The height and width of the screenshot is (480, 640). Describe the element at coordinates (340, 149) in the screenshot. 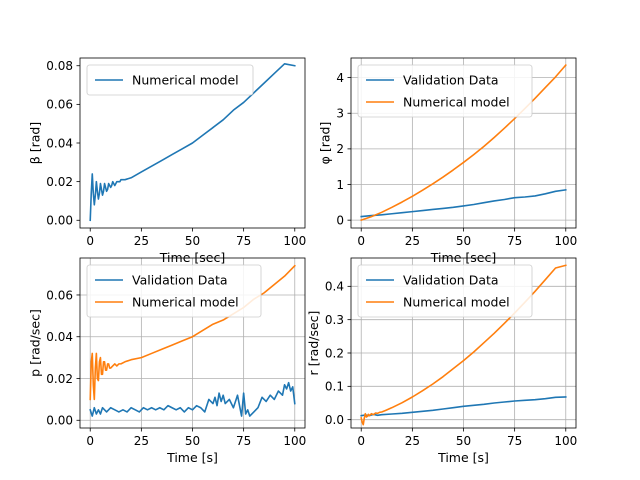

I see `y-tick-label: 2` at that location.